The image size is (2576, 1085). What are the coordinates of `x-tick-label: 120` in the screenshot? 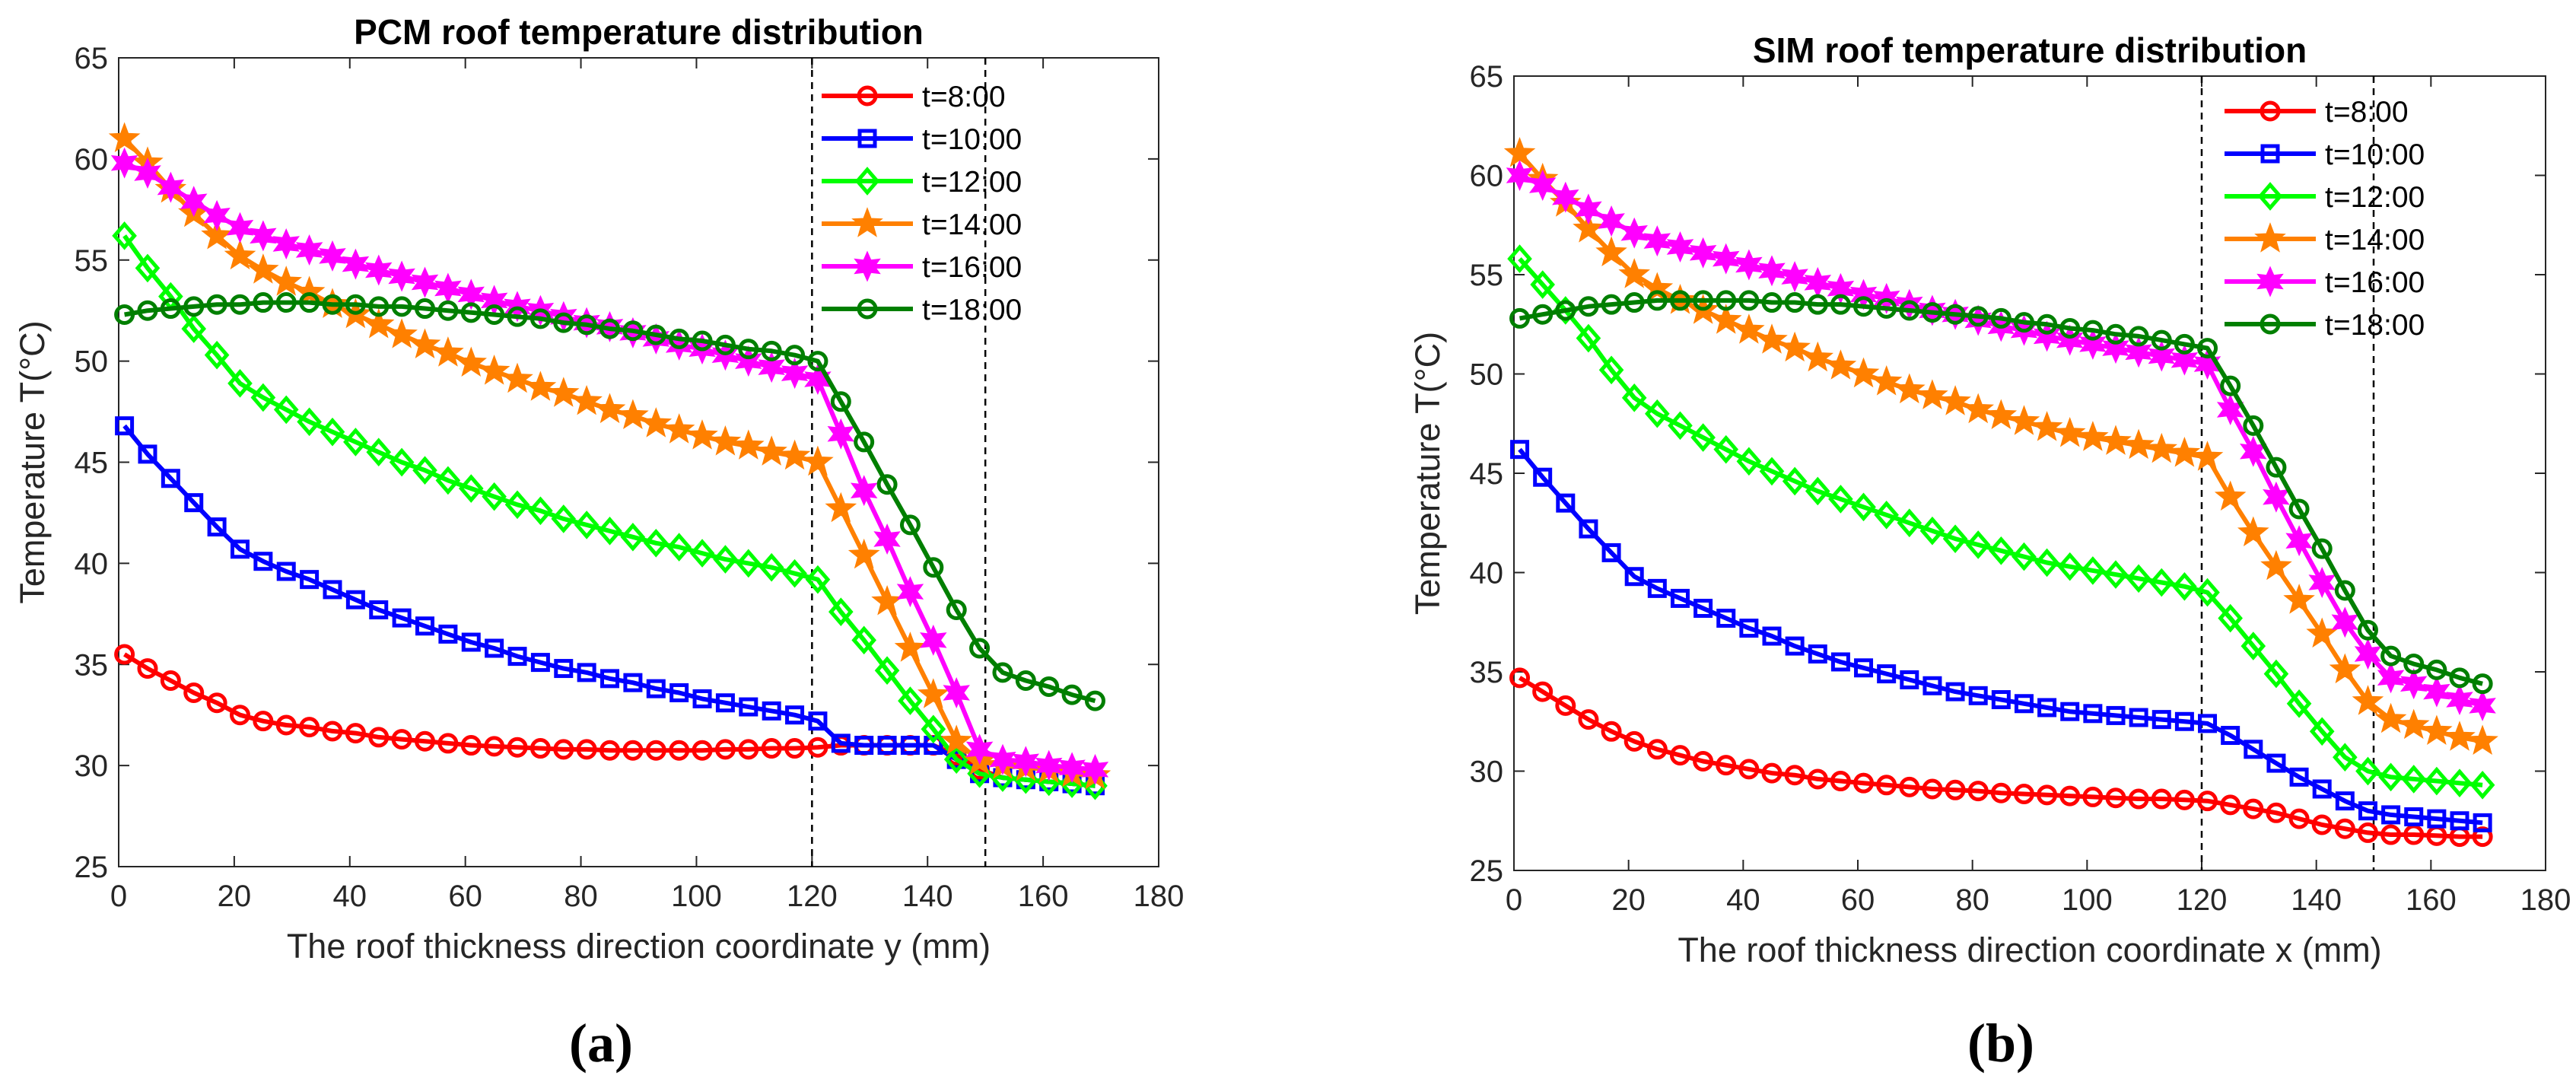 It's located at (813, 896).